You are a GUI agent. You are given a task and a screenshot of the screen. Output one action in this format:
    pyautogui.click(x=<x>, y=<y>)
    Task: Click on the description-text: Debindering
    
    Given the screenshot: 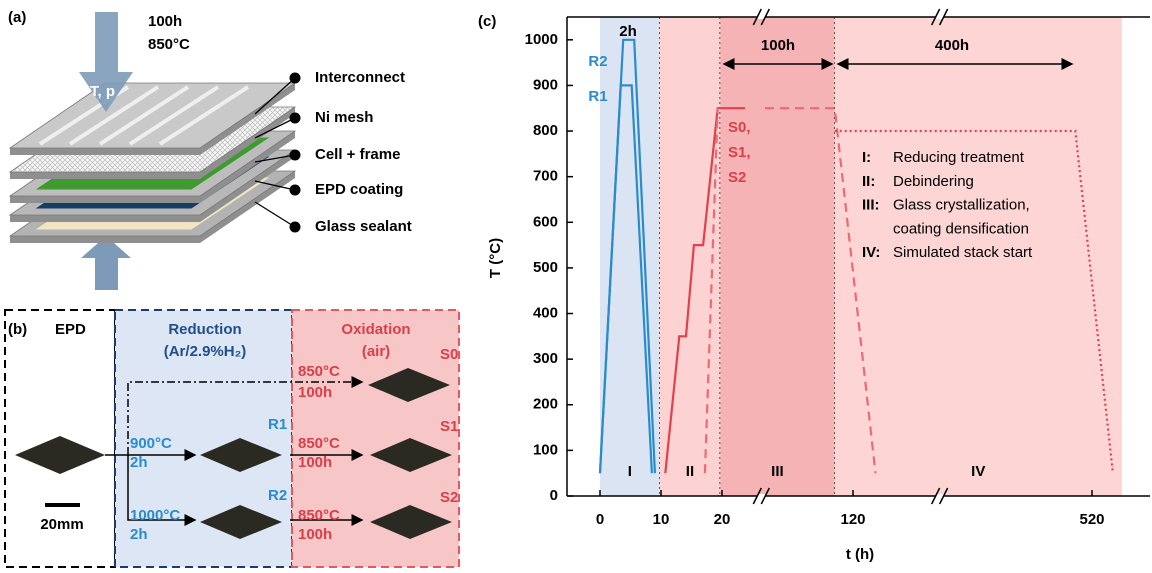 What is the action you would take?
    pyautogui.click(x=933, y=181)
    